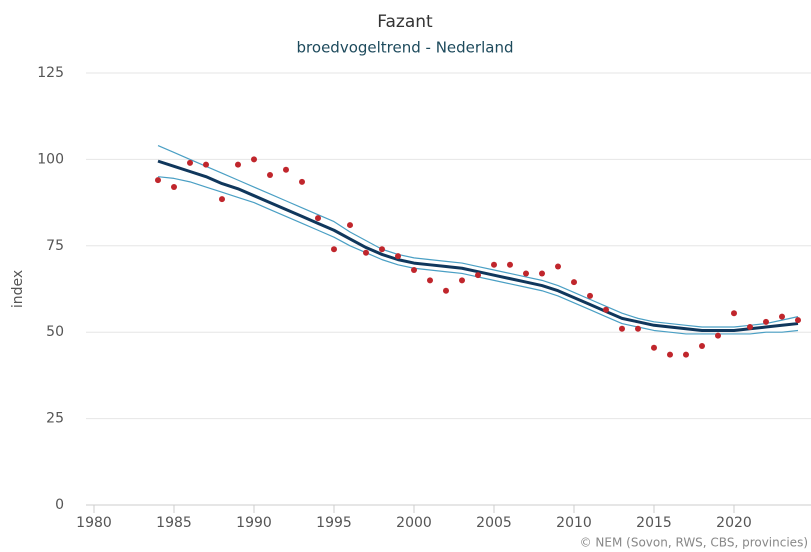 This screenshot has height=552, width=811. I want to click on x-tick-label: 1980, so click(94, 523).